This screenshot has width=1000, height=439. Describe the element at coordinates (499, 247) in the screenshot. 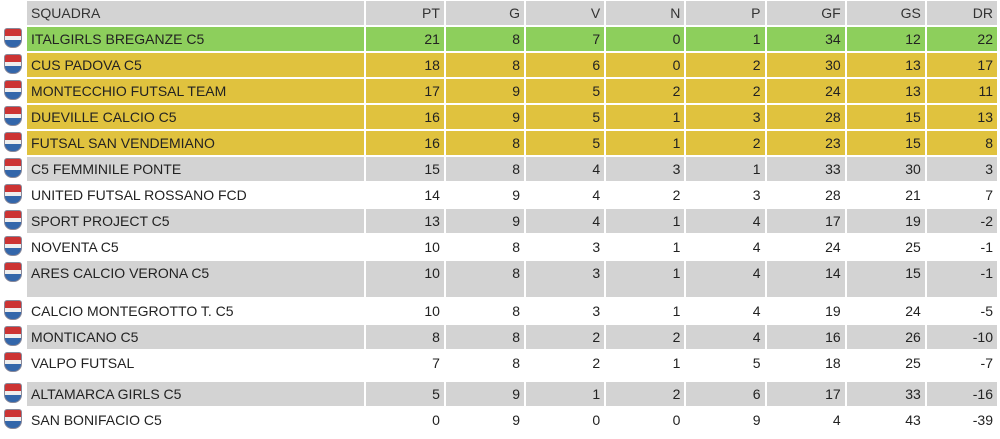

I see `team-row: NOVENTA C5 10 8 3 1 4 24 25 -1` at that location.